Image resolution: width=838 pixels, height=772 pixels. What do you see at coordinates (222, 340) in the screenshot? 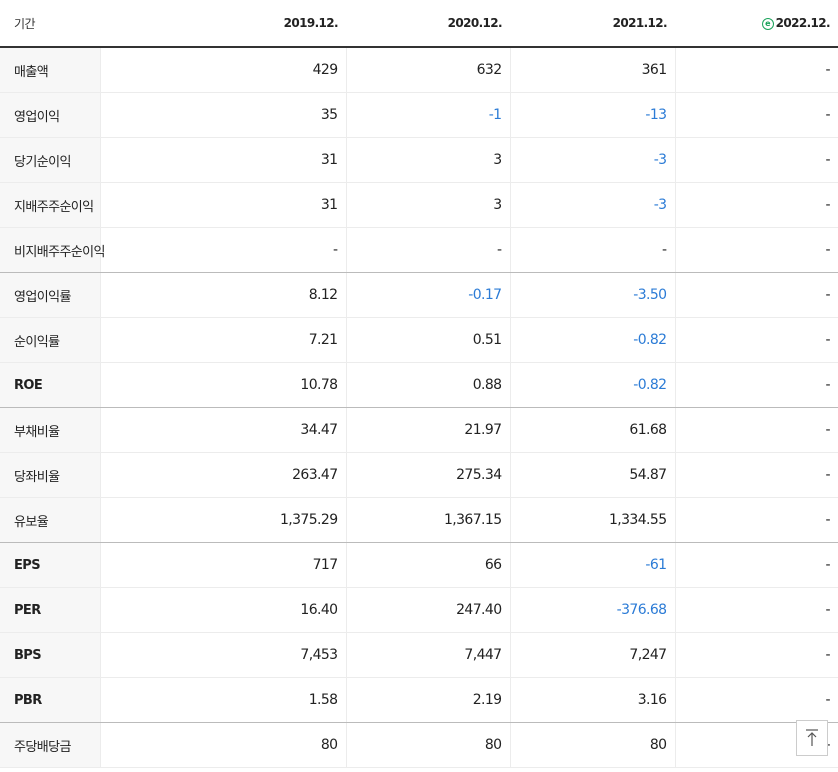
I see `value-cell: 7.21` at bounding box center [222, 340].